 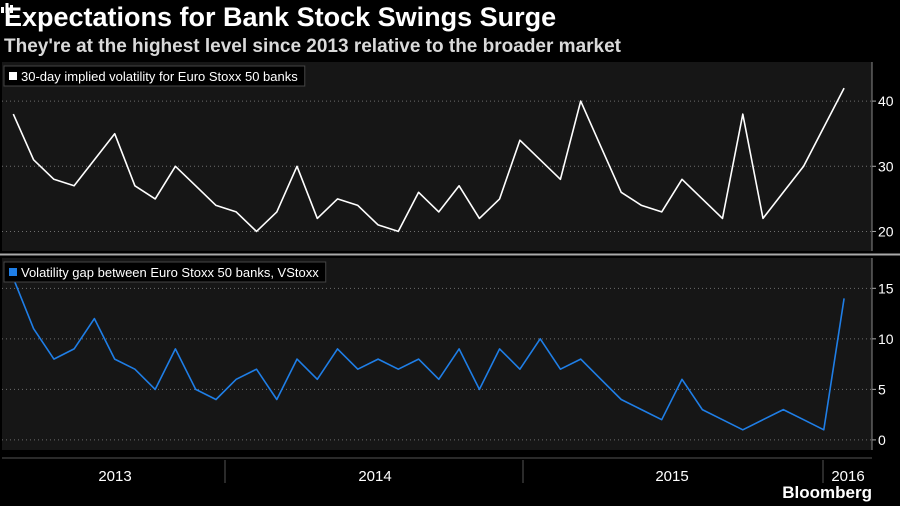 What do you see at coordinates (847, 476) in the screenshot?
I see `xtick-label: 2016` at bounding box center [847, 476].